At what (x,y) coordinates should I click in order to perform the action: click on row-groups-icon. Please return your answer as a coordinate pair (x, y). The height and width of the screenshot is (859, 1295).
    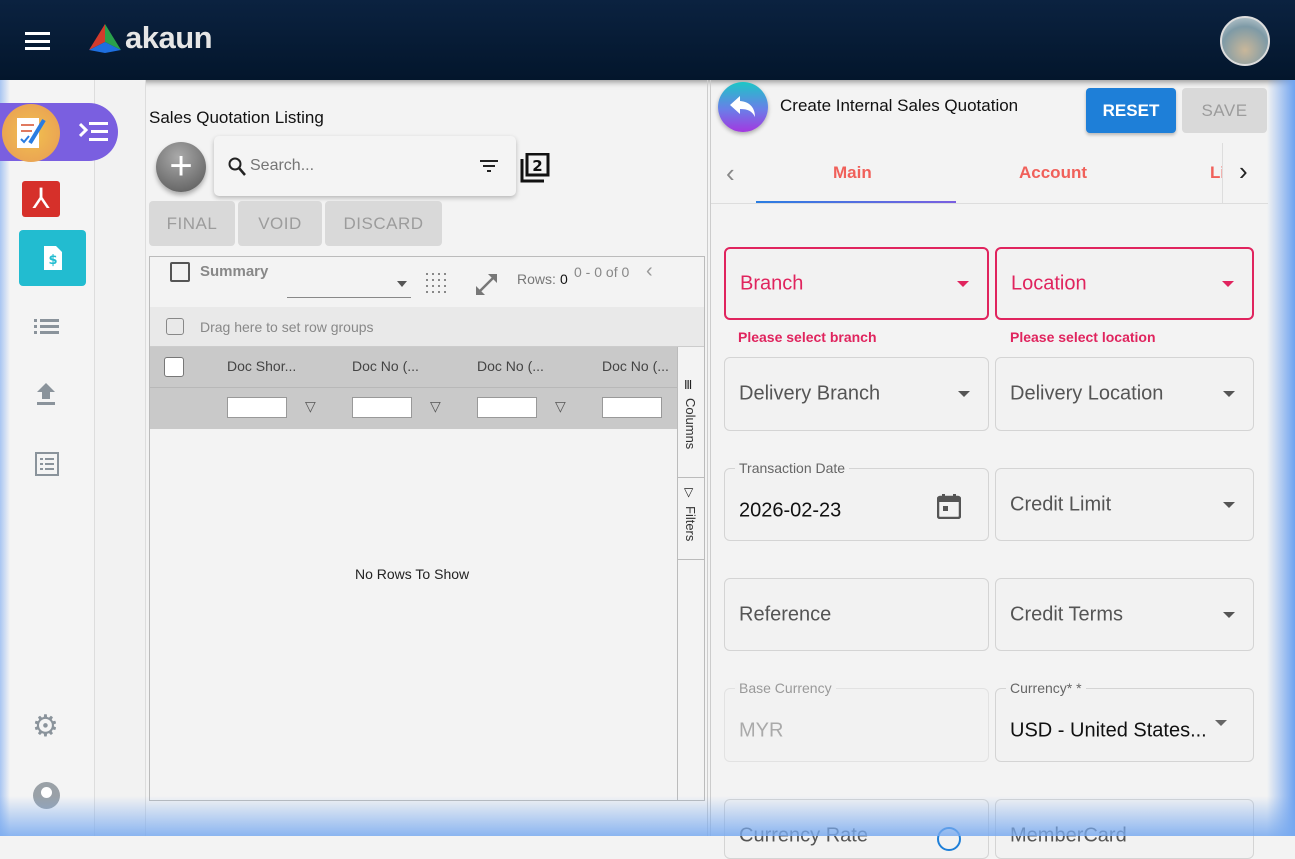
    Looking at the image, I should click on (175, 326).